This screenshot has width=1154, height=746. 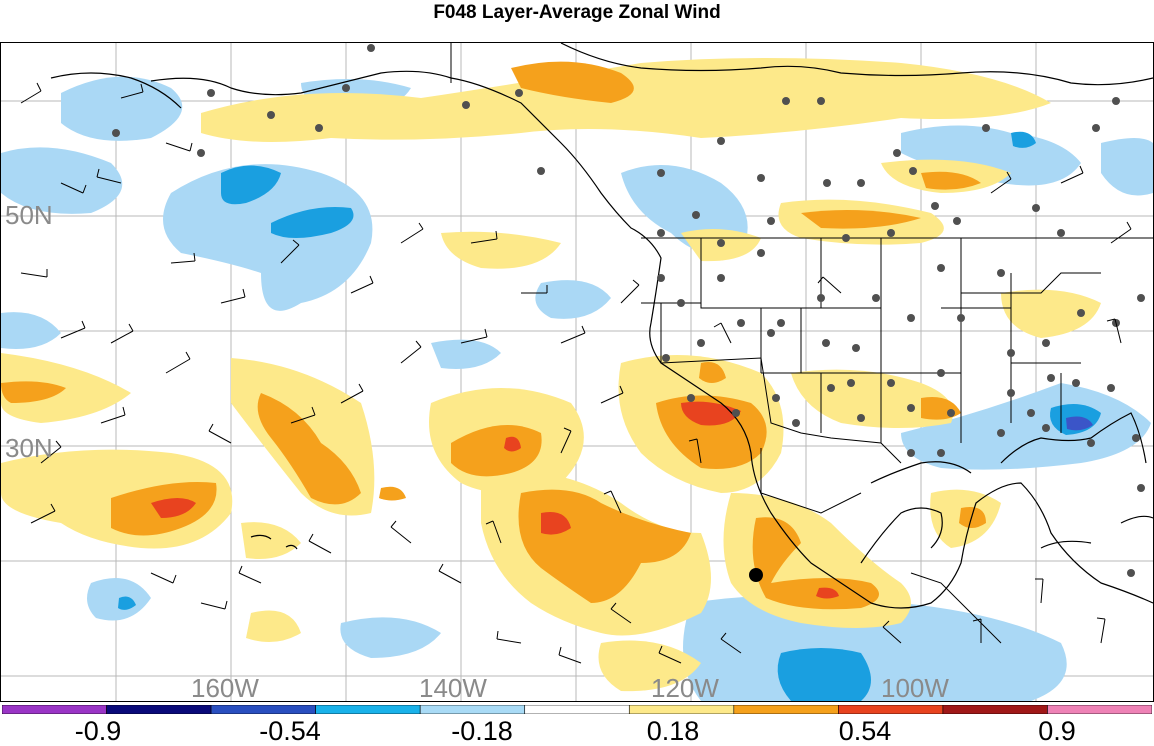 What do you see at coordinates (865, 731) in the screenshot?
I see `colorbar-tick-label: 0.54` at bounding box center [865, 731].